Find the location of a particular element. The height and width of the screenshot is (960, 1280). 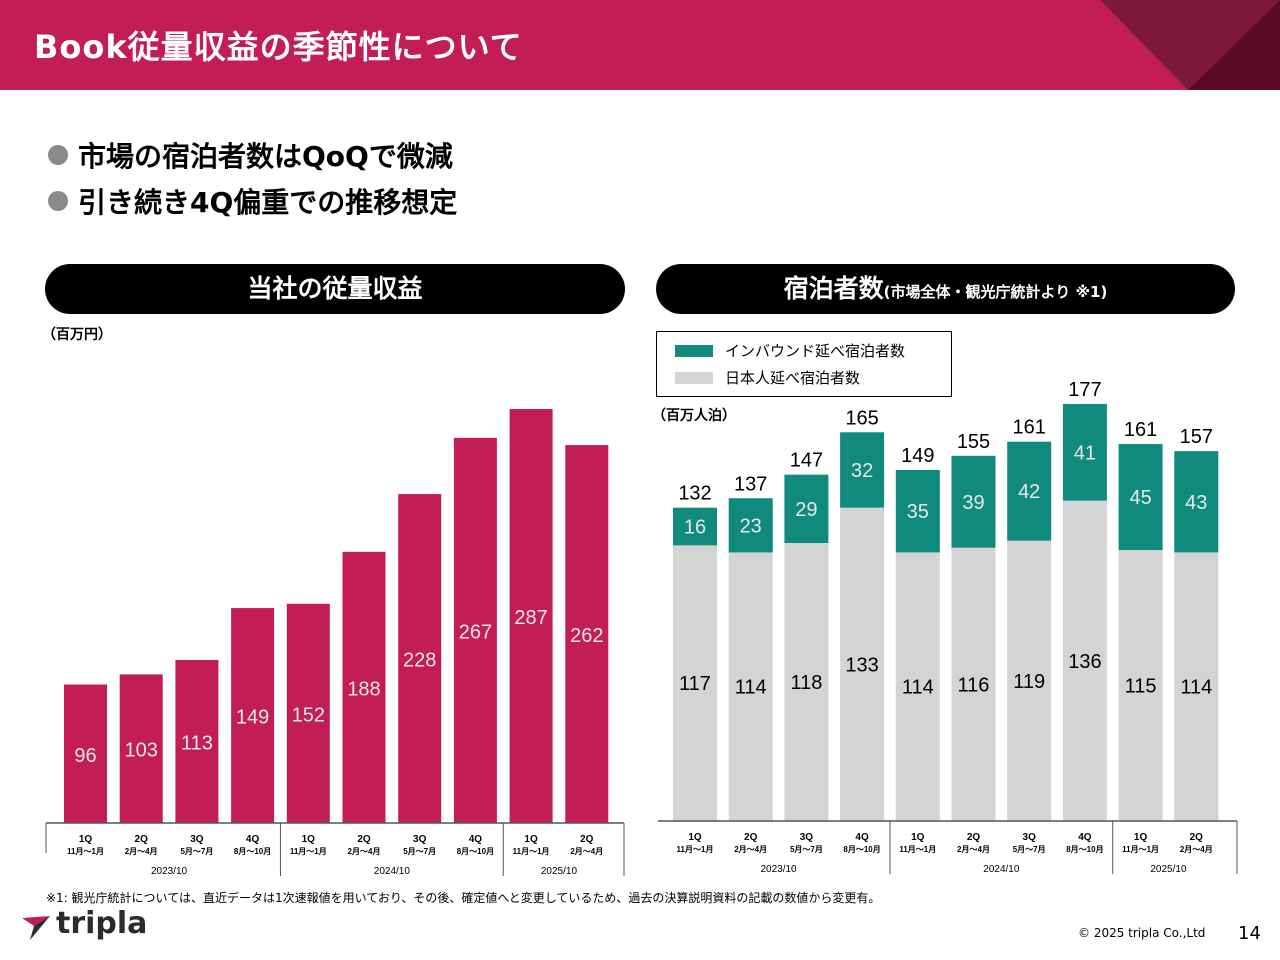

legend-item-inbound: インバウンド延べ宿泊者数 is located at coordinates (790, 351).